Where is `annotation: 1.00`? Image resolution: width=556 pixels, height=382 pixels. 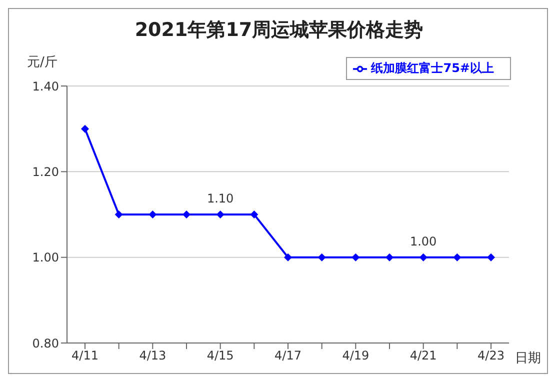
annotation: 1.00 is located at coordinates (423, 241).